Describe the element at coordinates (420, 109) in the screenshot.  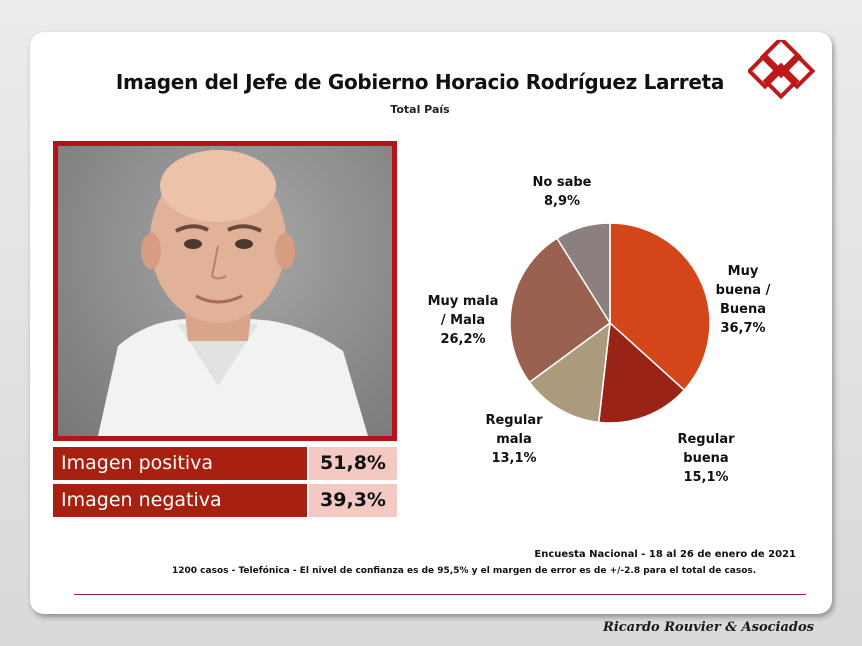
I see `page-subtitle: Total País` at that location.